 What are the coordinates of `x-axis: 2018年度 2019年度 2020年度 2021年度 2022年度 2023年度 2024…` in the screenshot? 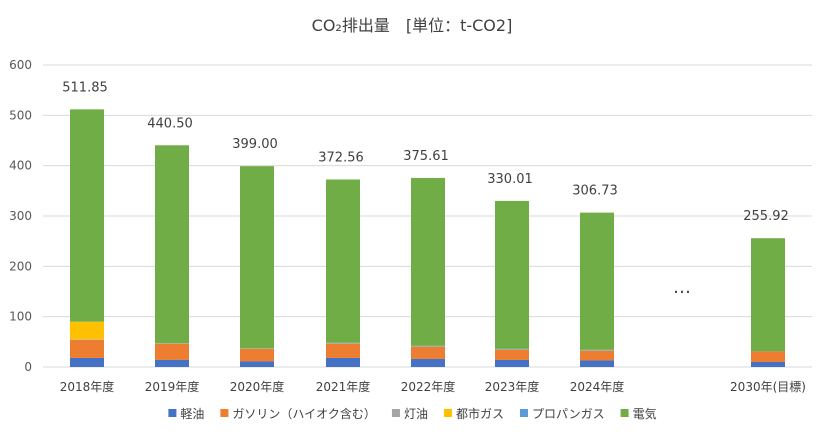 It's located at (433, 386).